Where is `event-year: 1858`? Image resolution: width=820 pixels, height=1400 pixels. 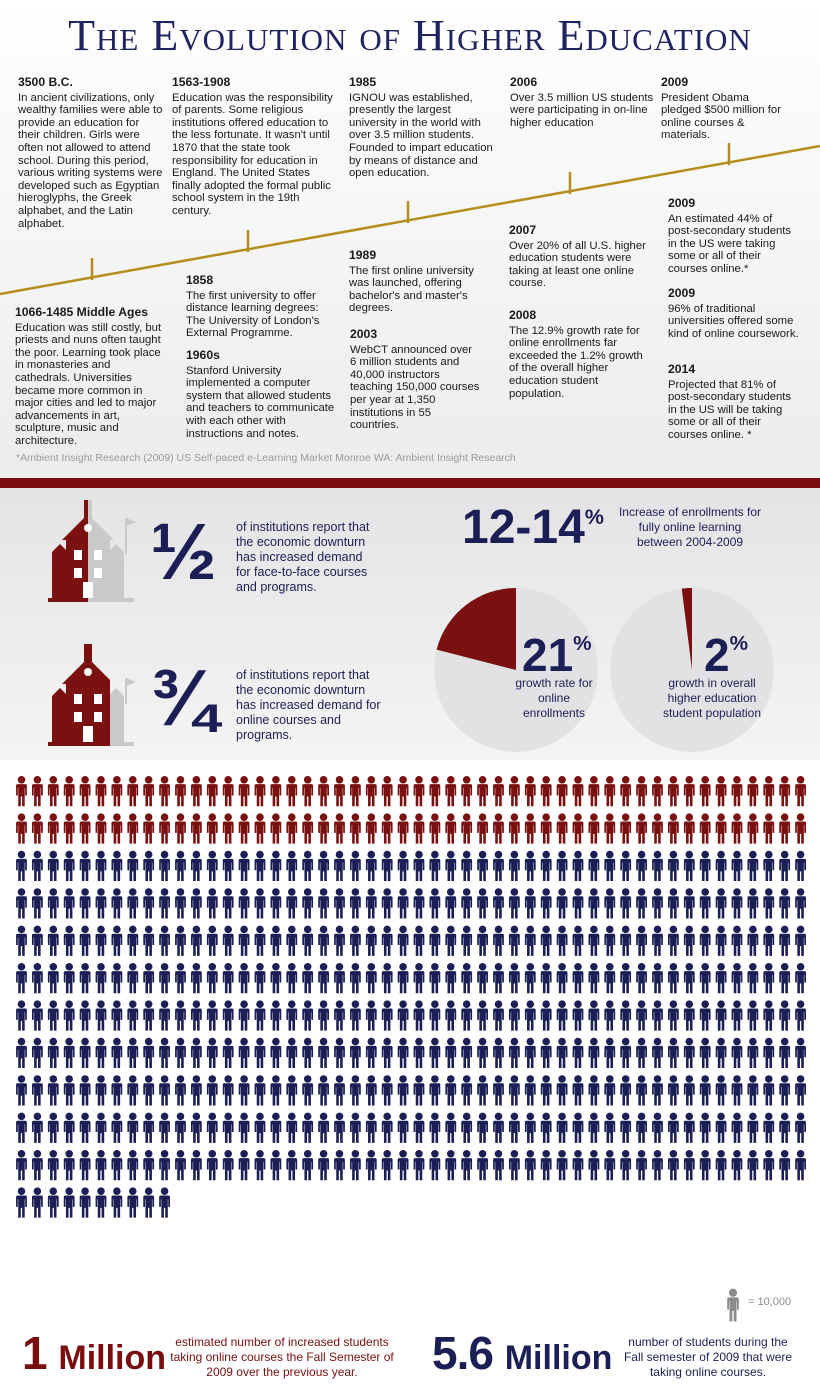 event-year: 1858 is located at coordinates (200, 280).